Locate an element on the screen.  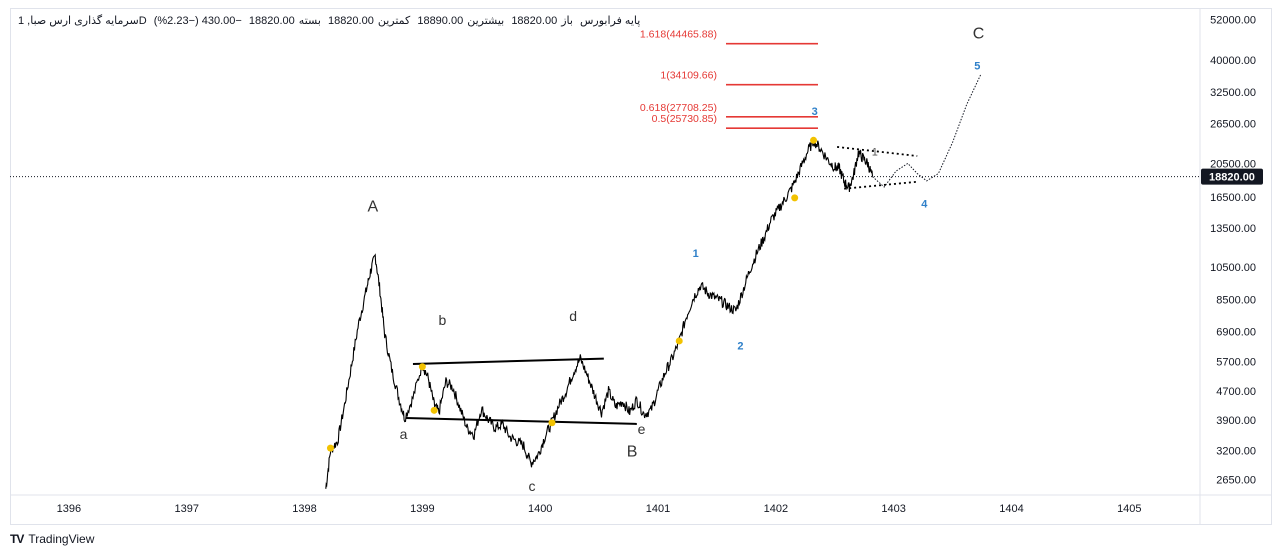
wave-label-minor: a is located at coordinates (404, 434).